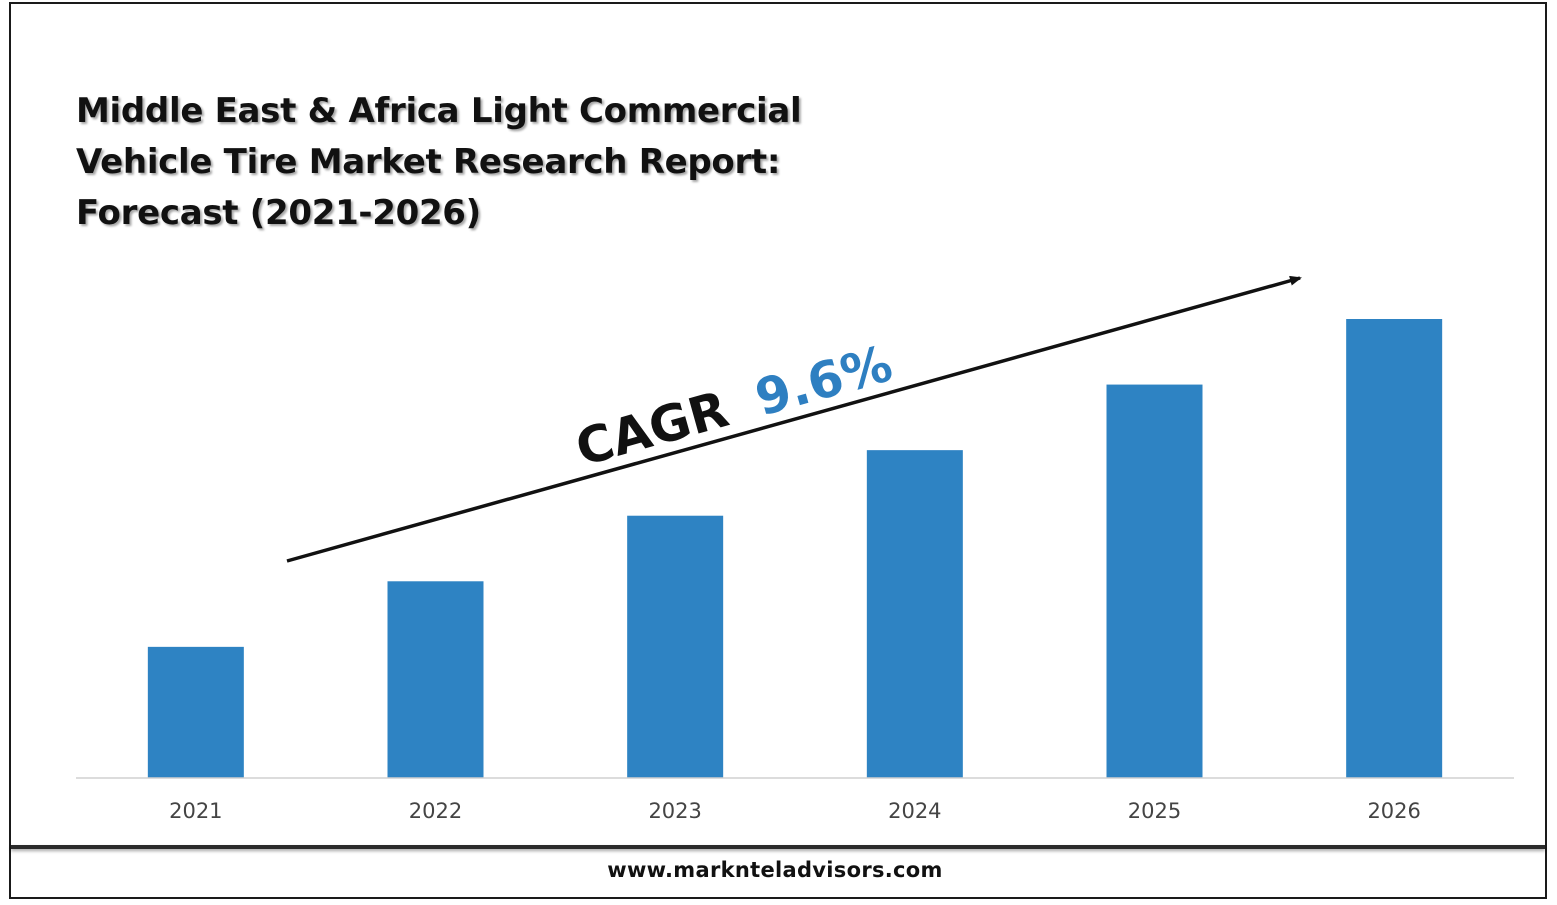  Describe the element at coordinates (914, 614) in the screenshot. I see `bar-2024` at that location.